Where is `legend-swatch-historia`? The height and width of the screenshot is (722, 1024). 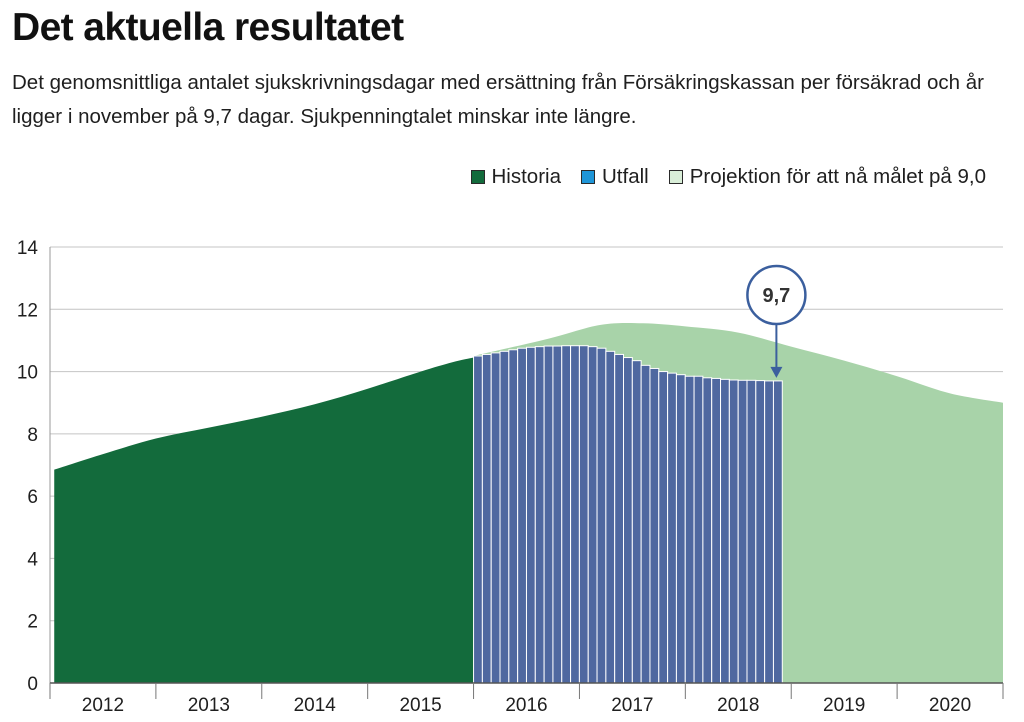
legend-swatch-historia is located at coordinates (477, 177).